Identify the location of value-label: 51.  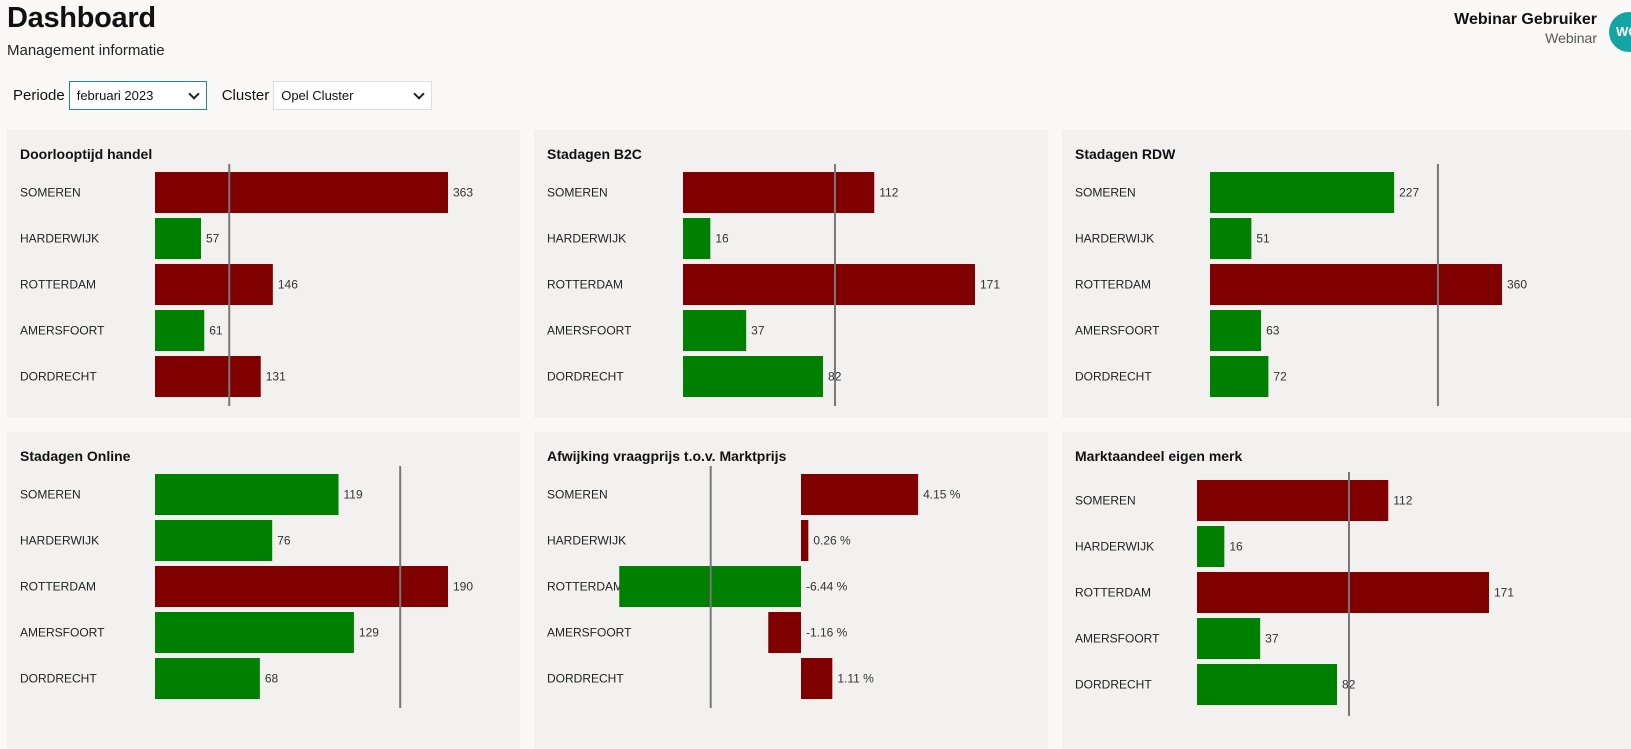
(1263, 239).